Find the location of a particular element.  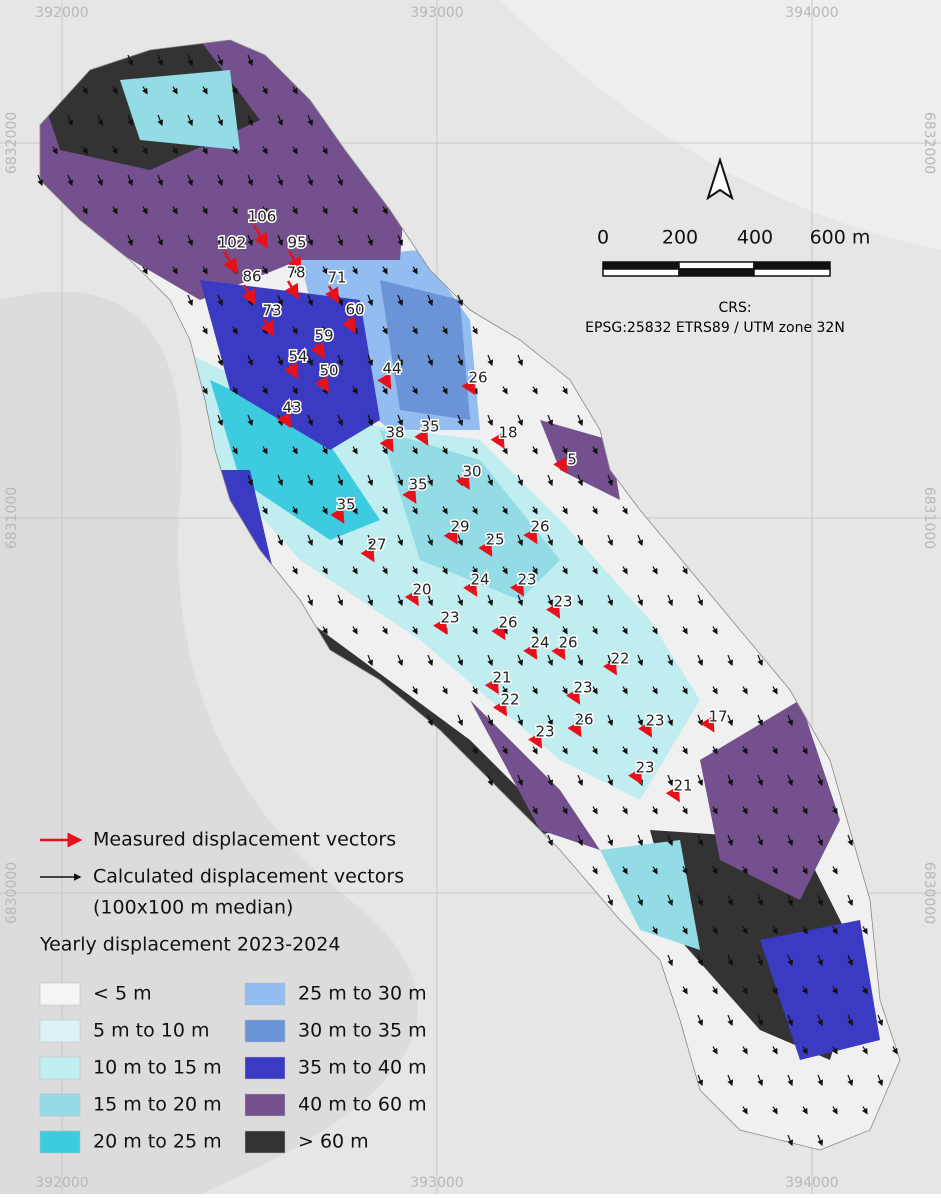

vector-label: 95 is located at coordinates (296, 243).